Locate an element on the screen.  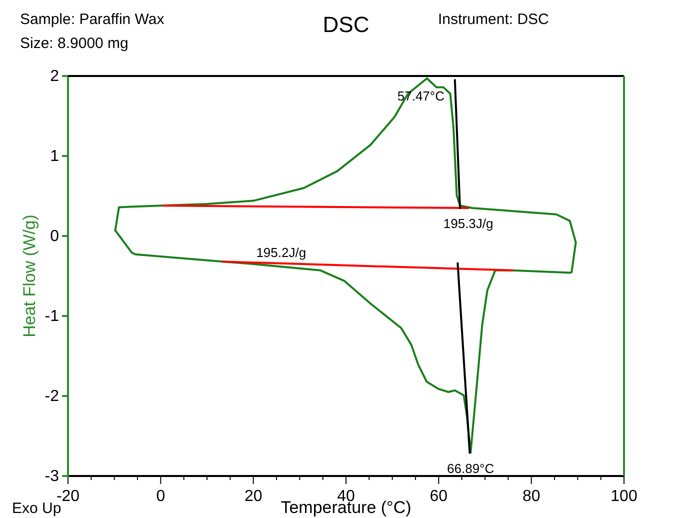
text: Sample: Paraffin Wax is located at coordinates (92, 19).